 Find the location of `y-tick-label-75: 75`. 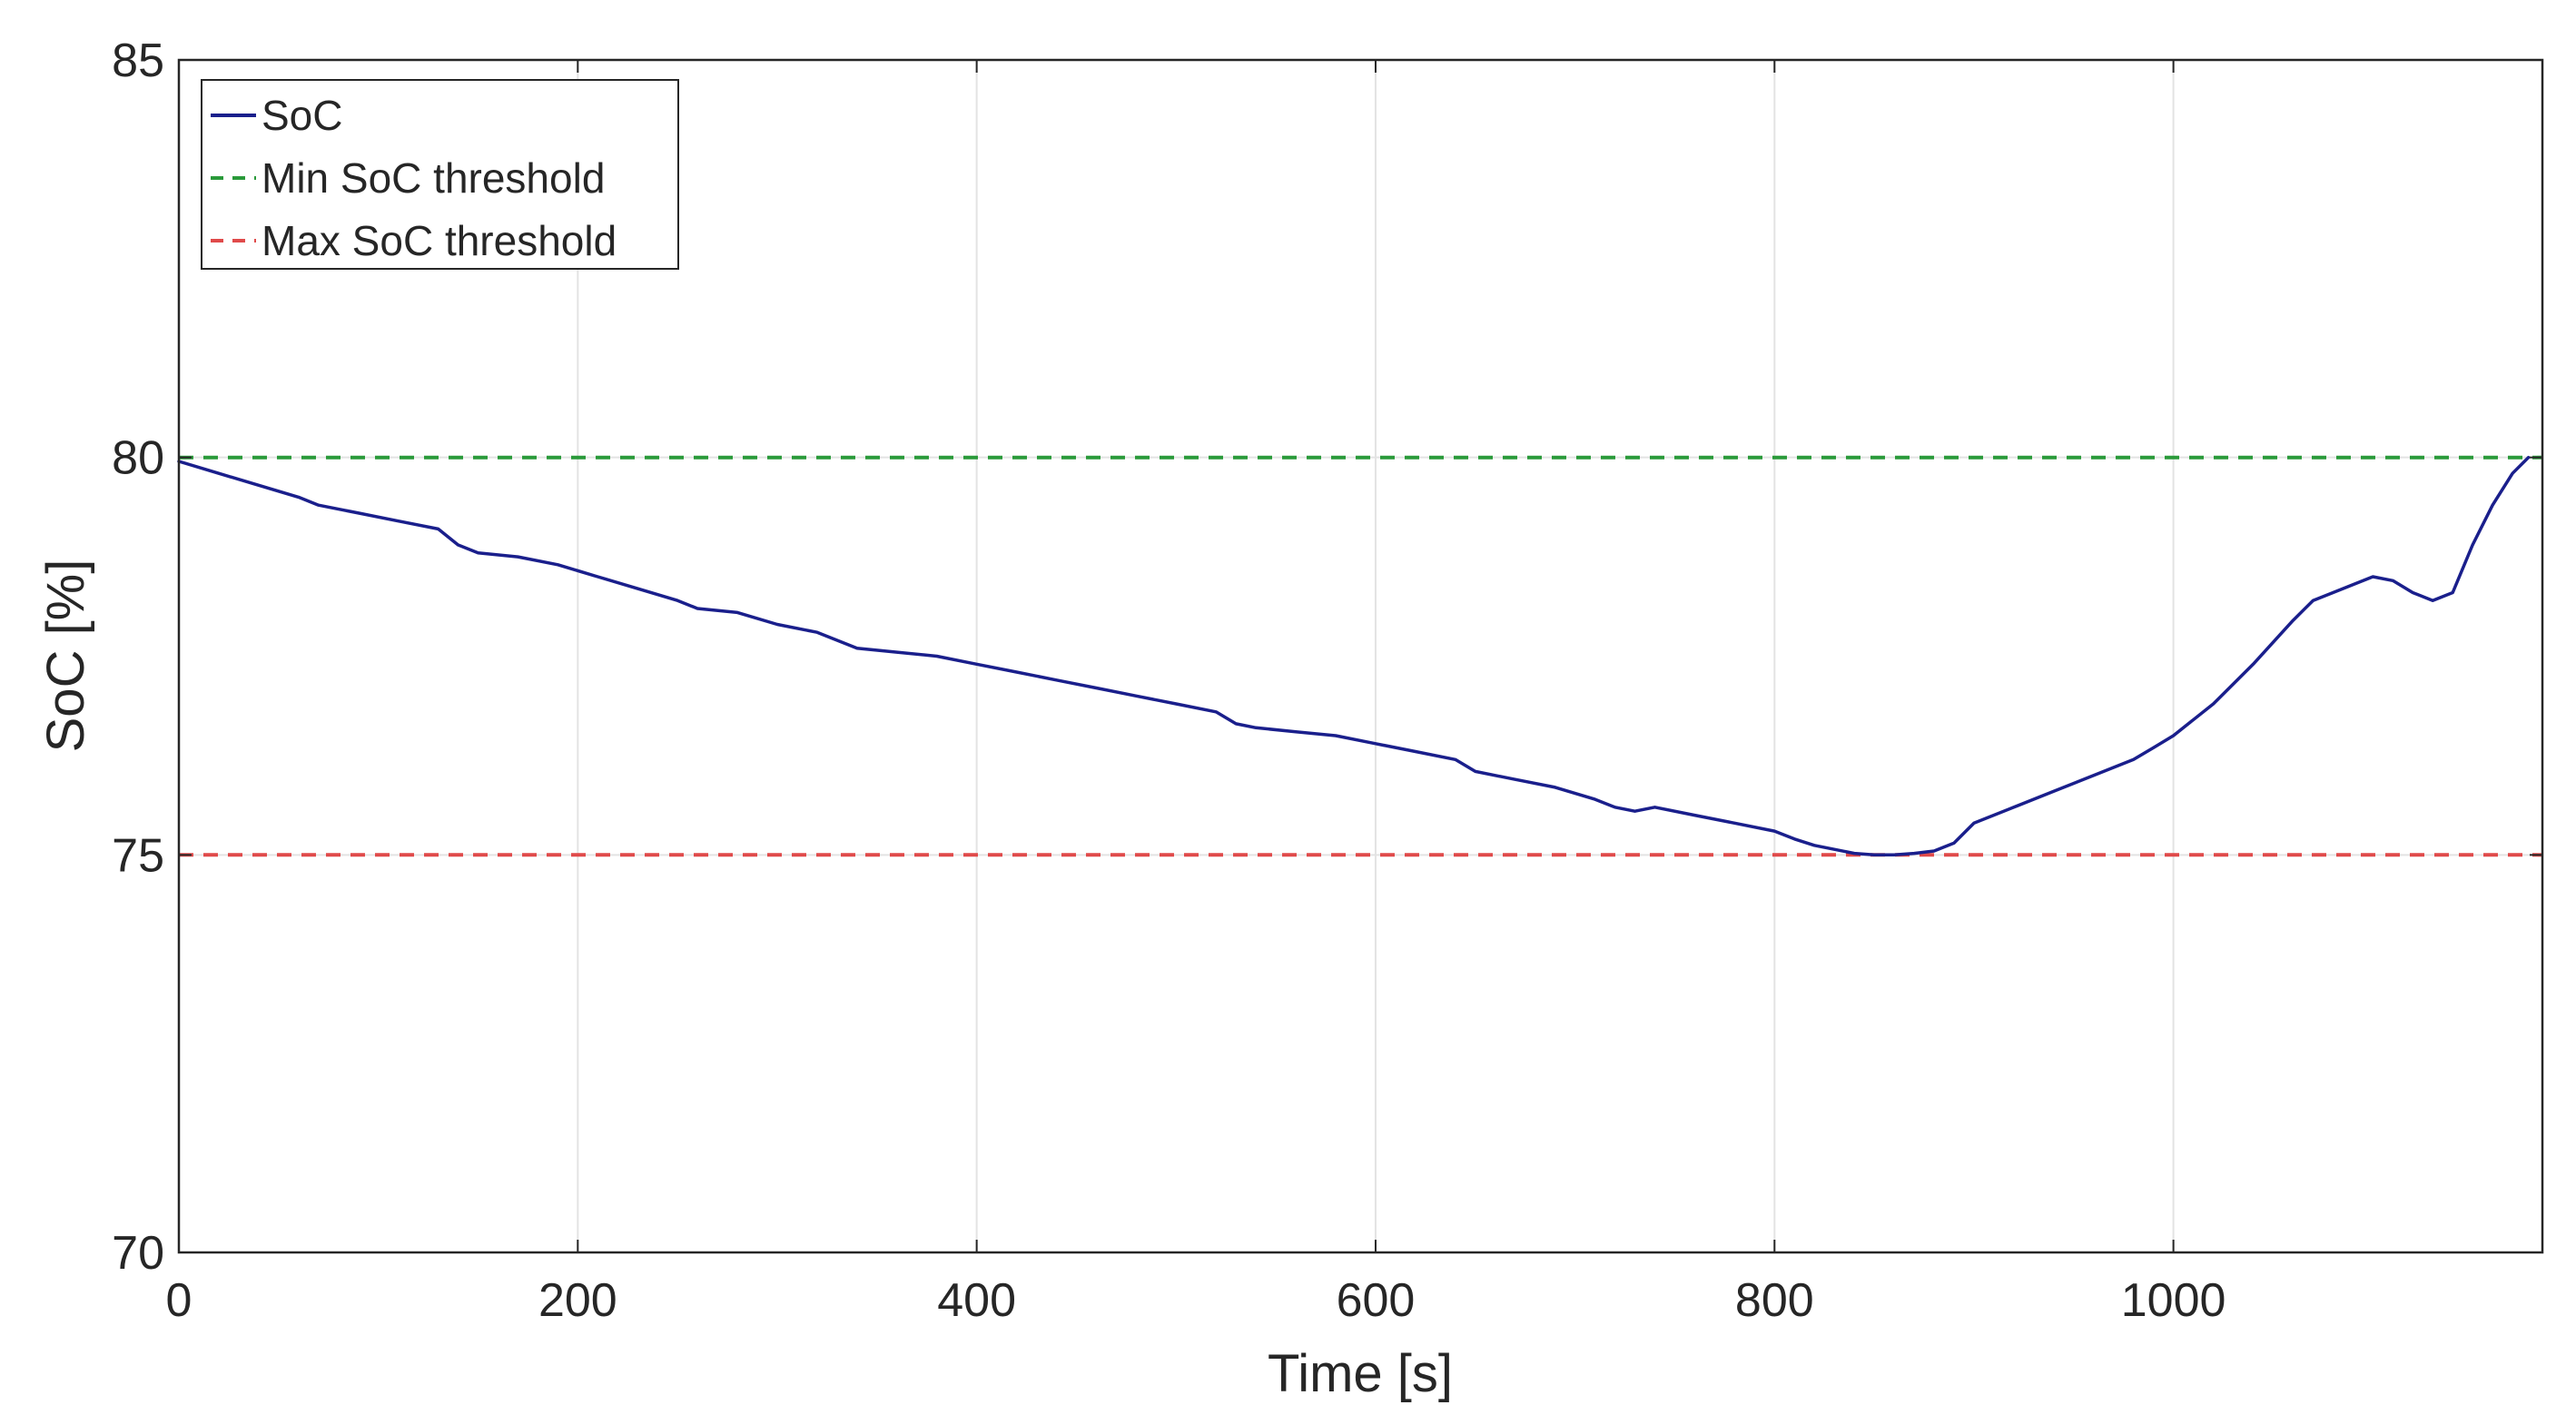

y-tick-label-75: 75 is located at coordinates (138, 855).